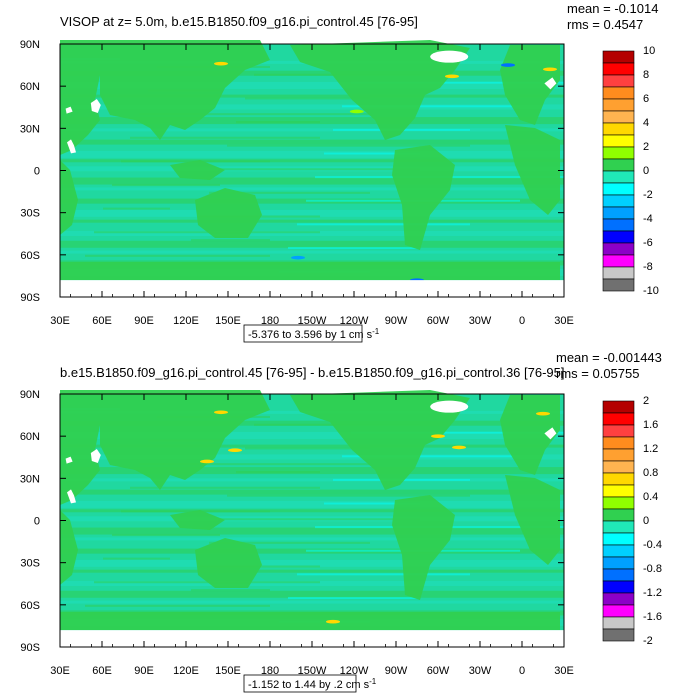 The image size is (700, 700). What do you see at coordinates (102, 321) in the screenshot?
I see `x-tick-label: 60E` at bounding box center [102, 321].